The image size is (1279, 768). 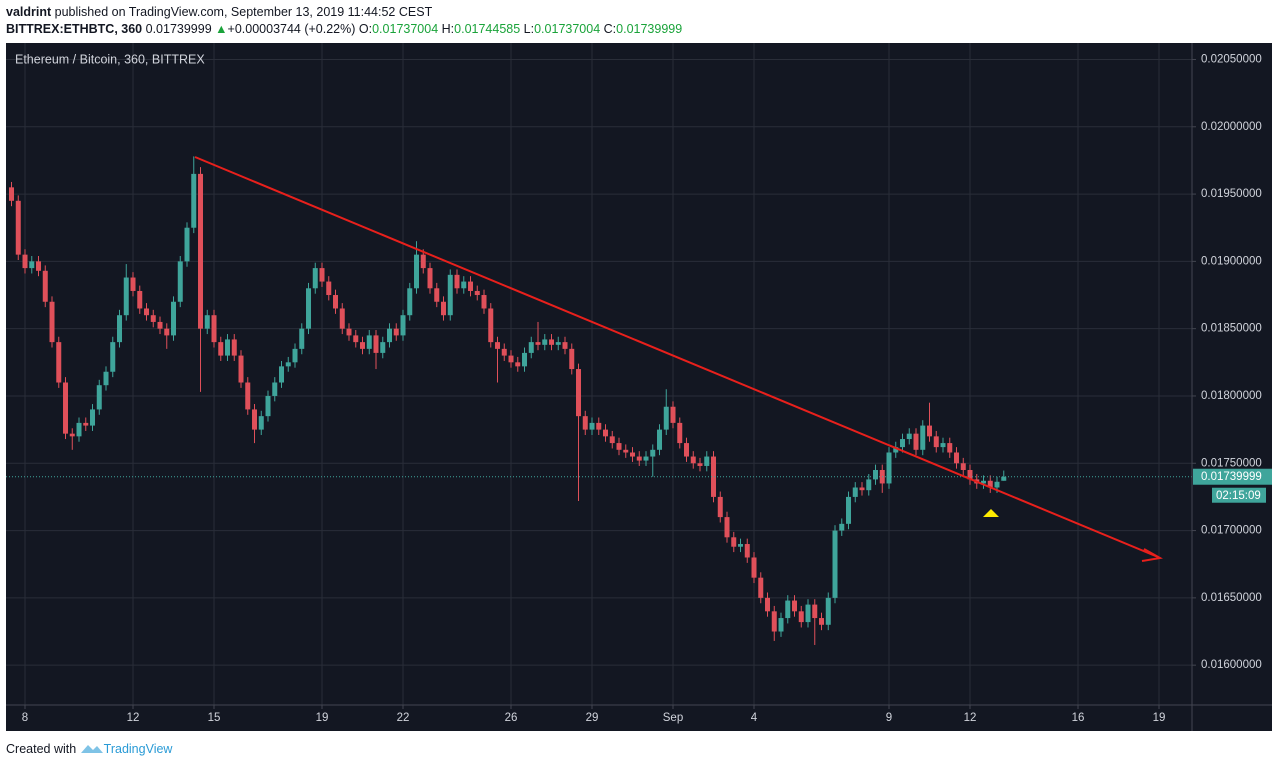 I want to click on x-tick-label: 8, so click(x=25, y=718).